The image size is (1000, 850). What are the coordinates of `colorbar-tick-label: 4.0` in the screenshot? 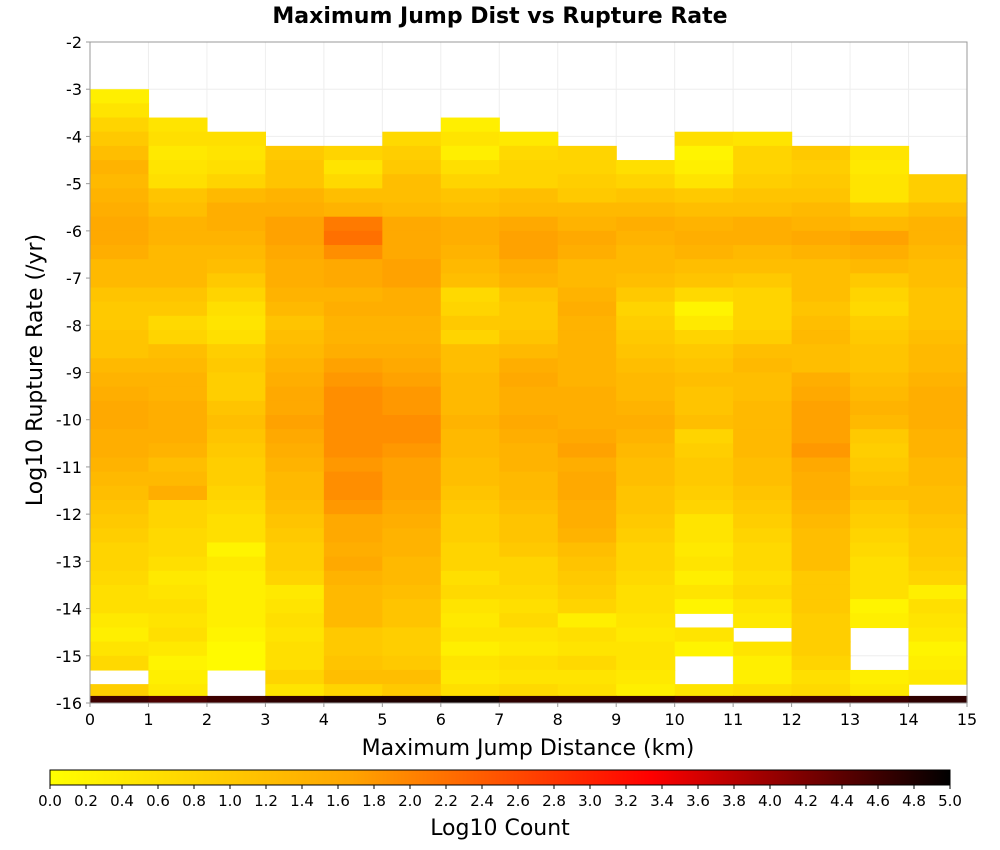 It's located at (770, 801).